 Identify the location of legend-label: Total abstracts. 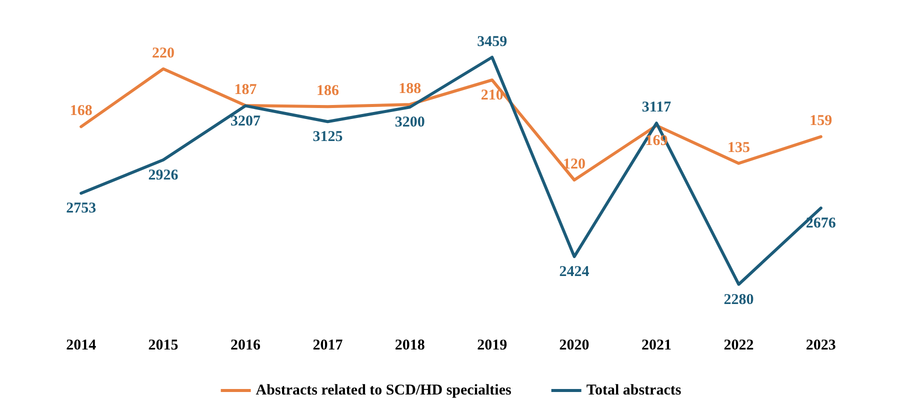
(634, 390).